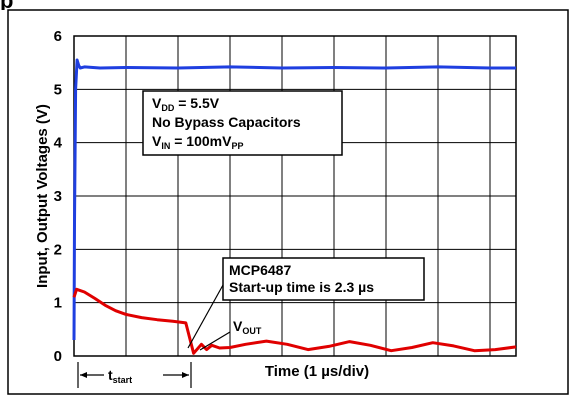 Image resolution: width=577 pixels, height=397 pixels. I want to click on tstart-label: tstart, so click(120, 376).